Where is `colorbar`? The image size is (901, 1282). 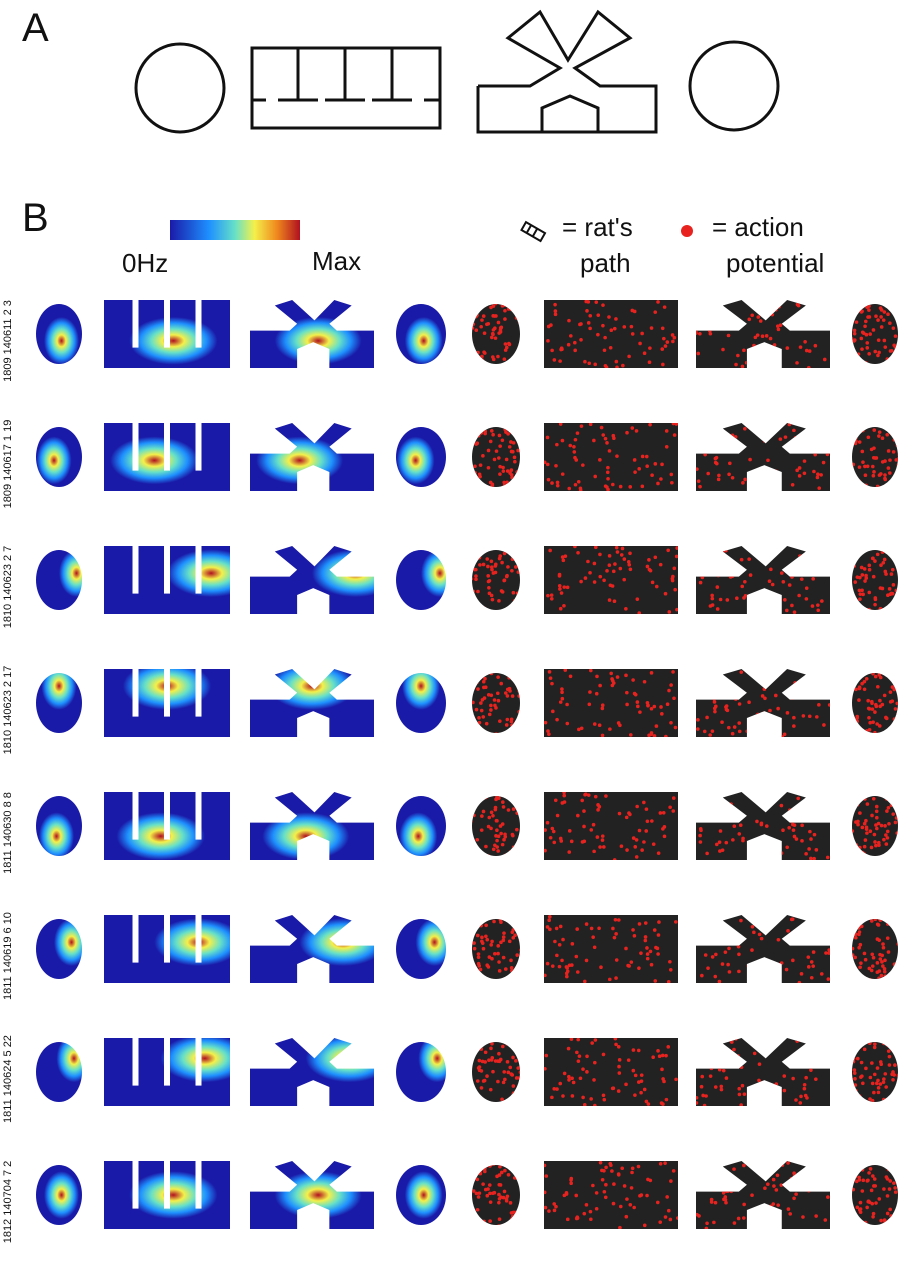
colorbar is located at coordinates (235, 230).